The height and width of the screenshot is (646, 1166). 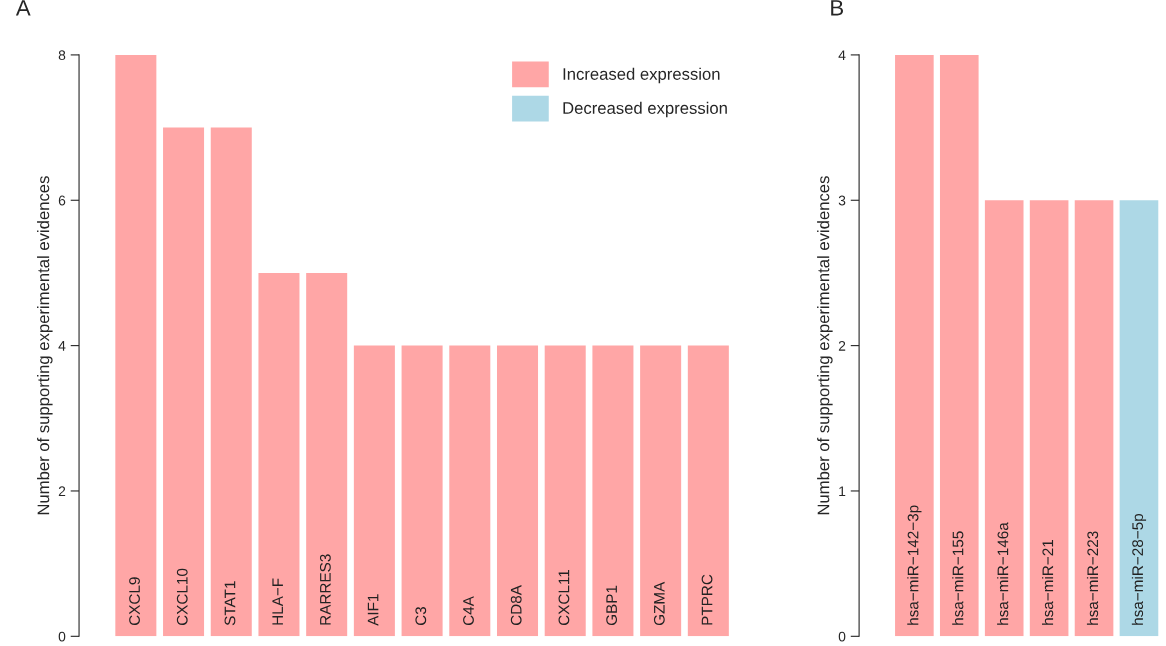 I want to click on x-tick-label: AIF1, so click(x=373, y=610).